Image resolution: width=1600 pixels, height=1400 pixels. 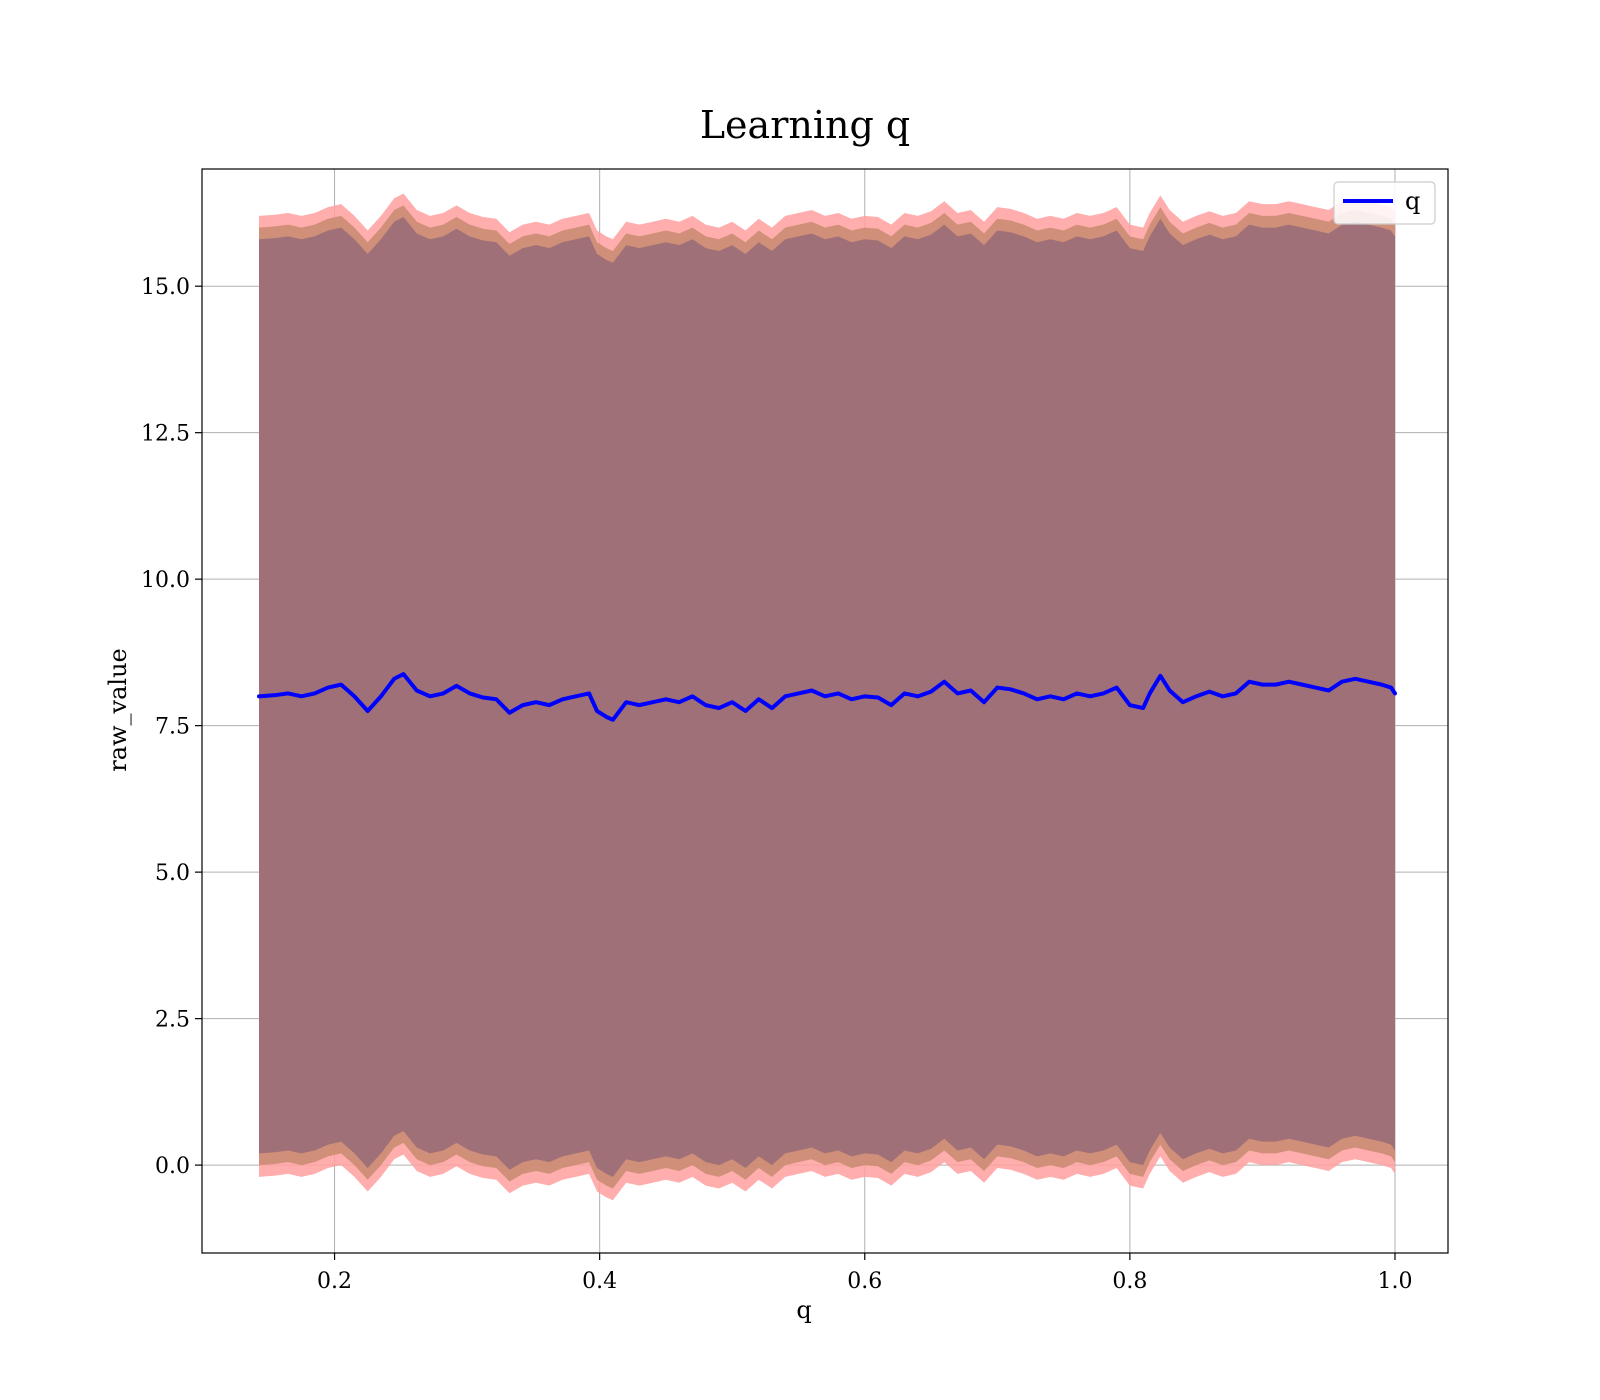 What do you see at coordinates (1412, 201) in the screenshot?
I see `legend-entry-q: q` at bounding box center [1412, 201].